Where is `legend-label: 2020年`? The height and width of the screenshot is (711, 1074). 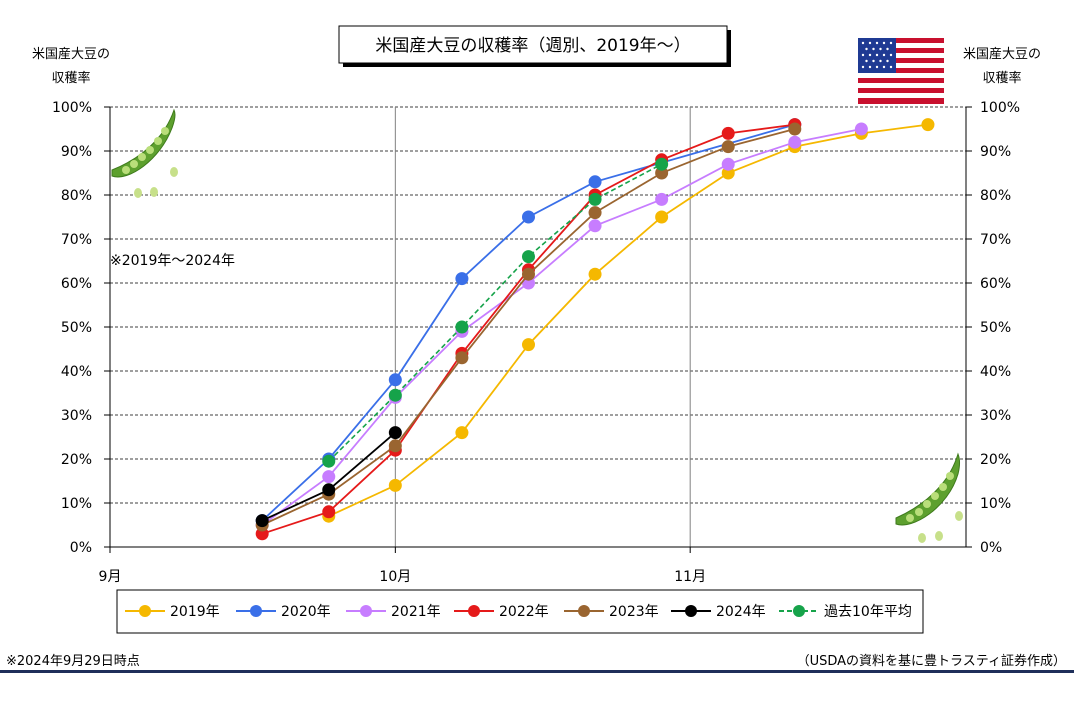 legend-label: 2020年 is located at coordinates (306, 612).